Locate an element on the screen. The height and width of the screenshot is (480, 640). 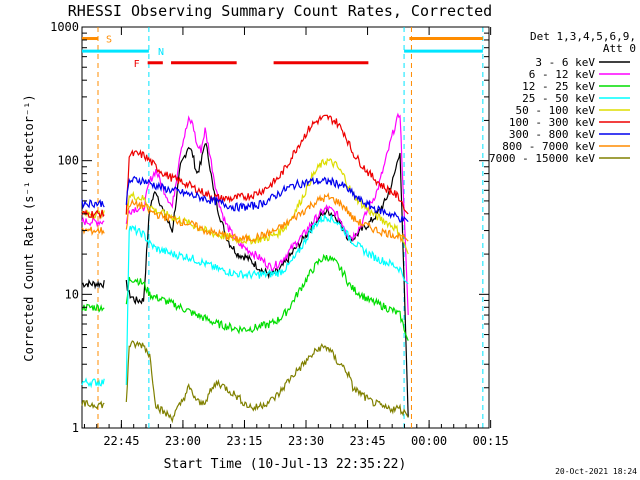
y-axis-label: Corrected Count Rate (s⁻¹ detector⁻¹) is located at coordinates (29, 227).